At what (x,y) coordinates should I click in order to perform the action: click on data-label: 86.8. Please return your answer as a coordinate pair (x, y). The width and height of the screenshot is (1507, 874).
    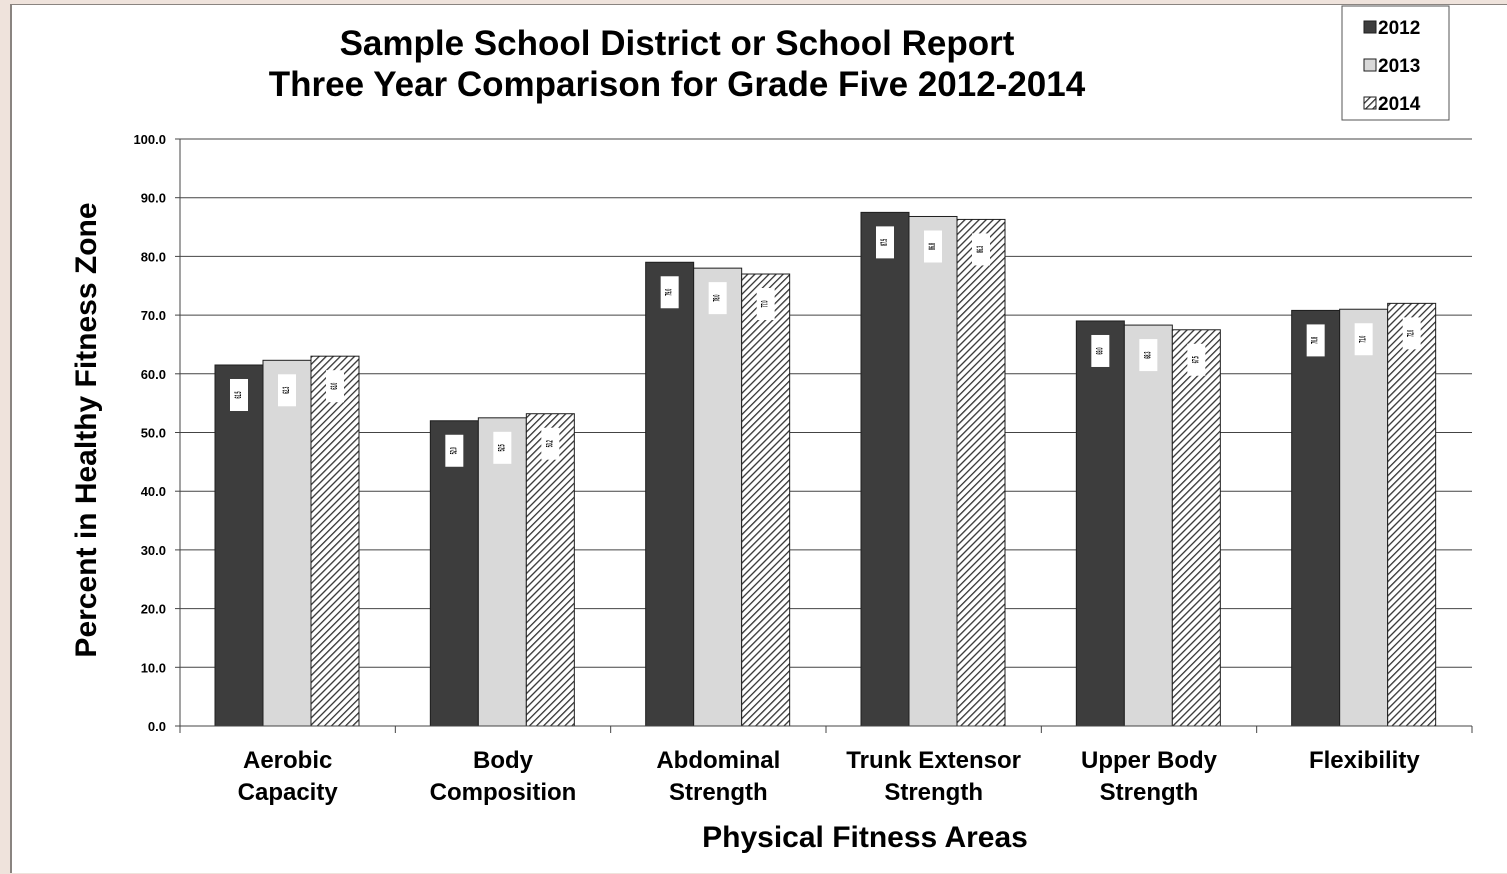
    Looking at the image, I should click on (932, 246).